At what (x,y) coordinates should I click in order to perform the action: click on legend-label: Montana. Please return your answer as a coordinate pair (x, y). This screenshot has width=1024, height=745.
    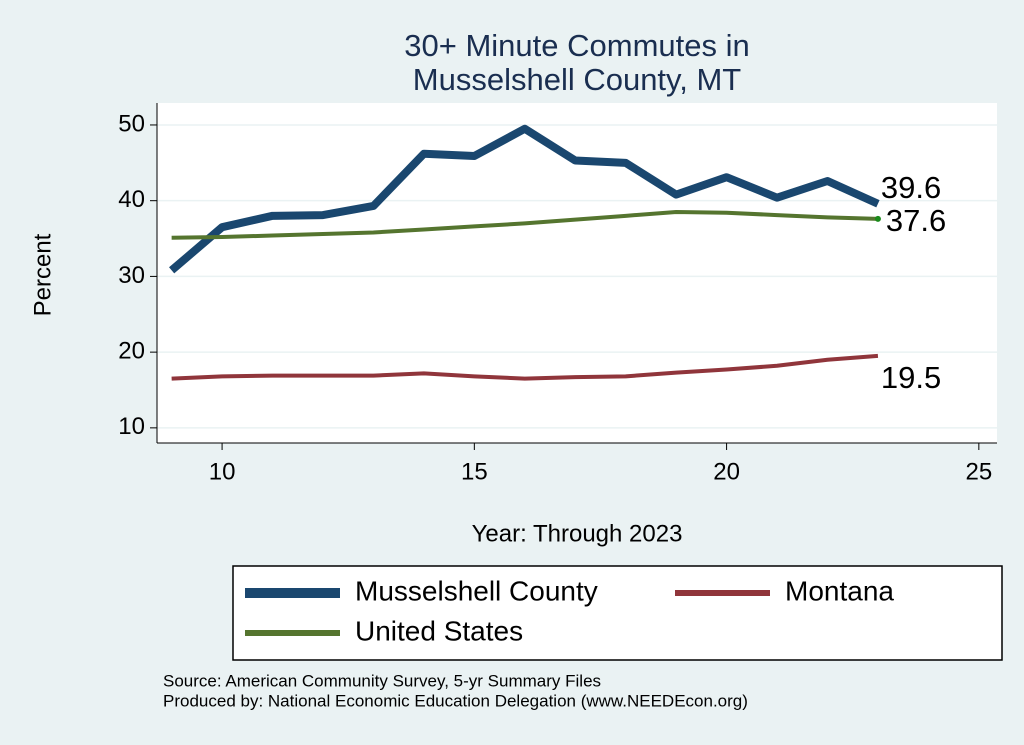
    Looking at the image, I should click on (839, 590).